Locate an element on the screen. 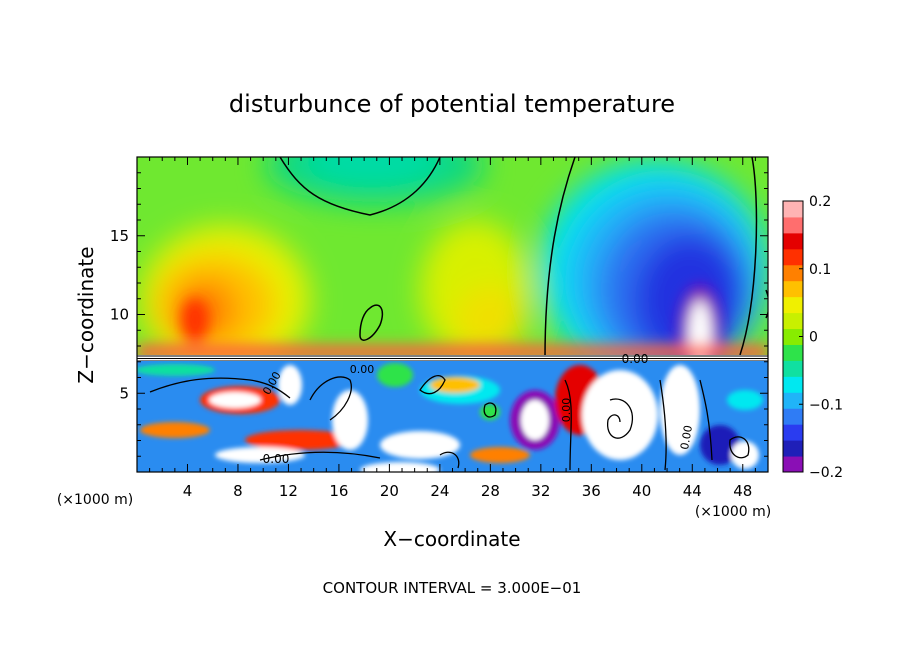 This screenshot has width=904, height=654. colorbar-tick-label: 0.2 is located at coordinates (820, 202).